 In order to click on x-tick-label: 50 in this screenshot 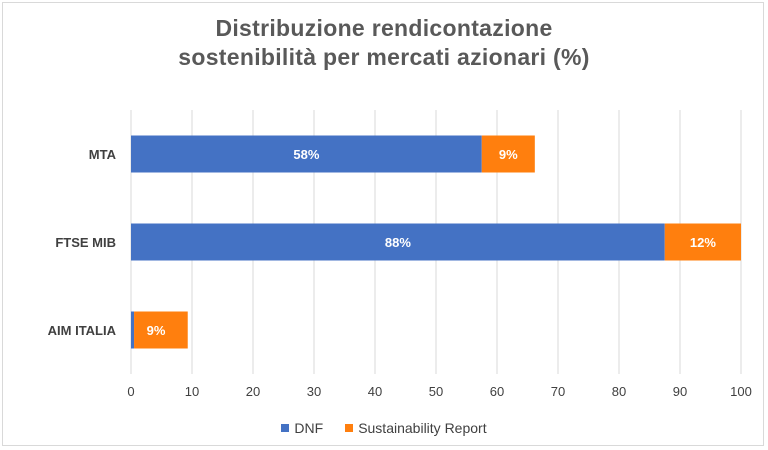, I will do `click(436, 391)`.